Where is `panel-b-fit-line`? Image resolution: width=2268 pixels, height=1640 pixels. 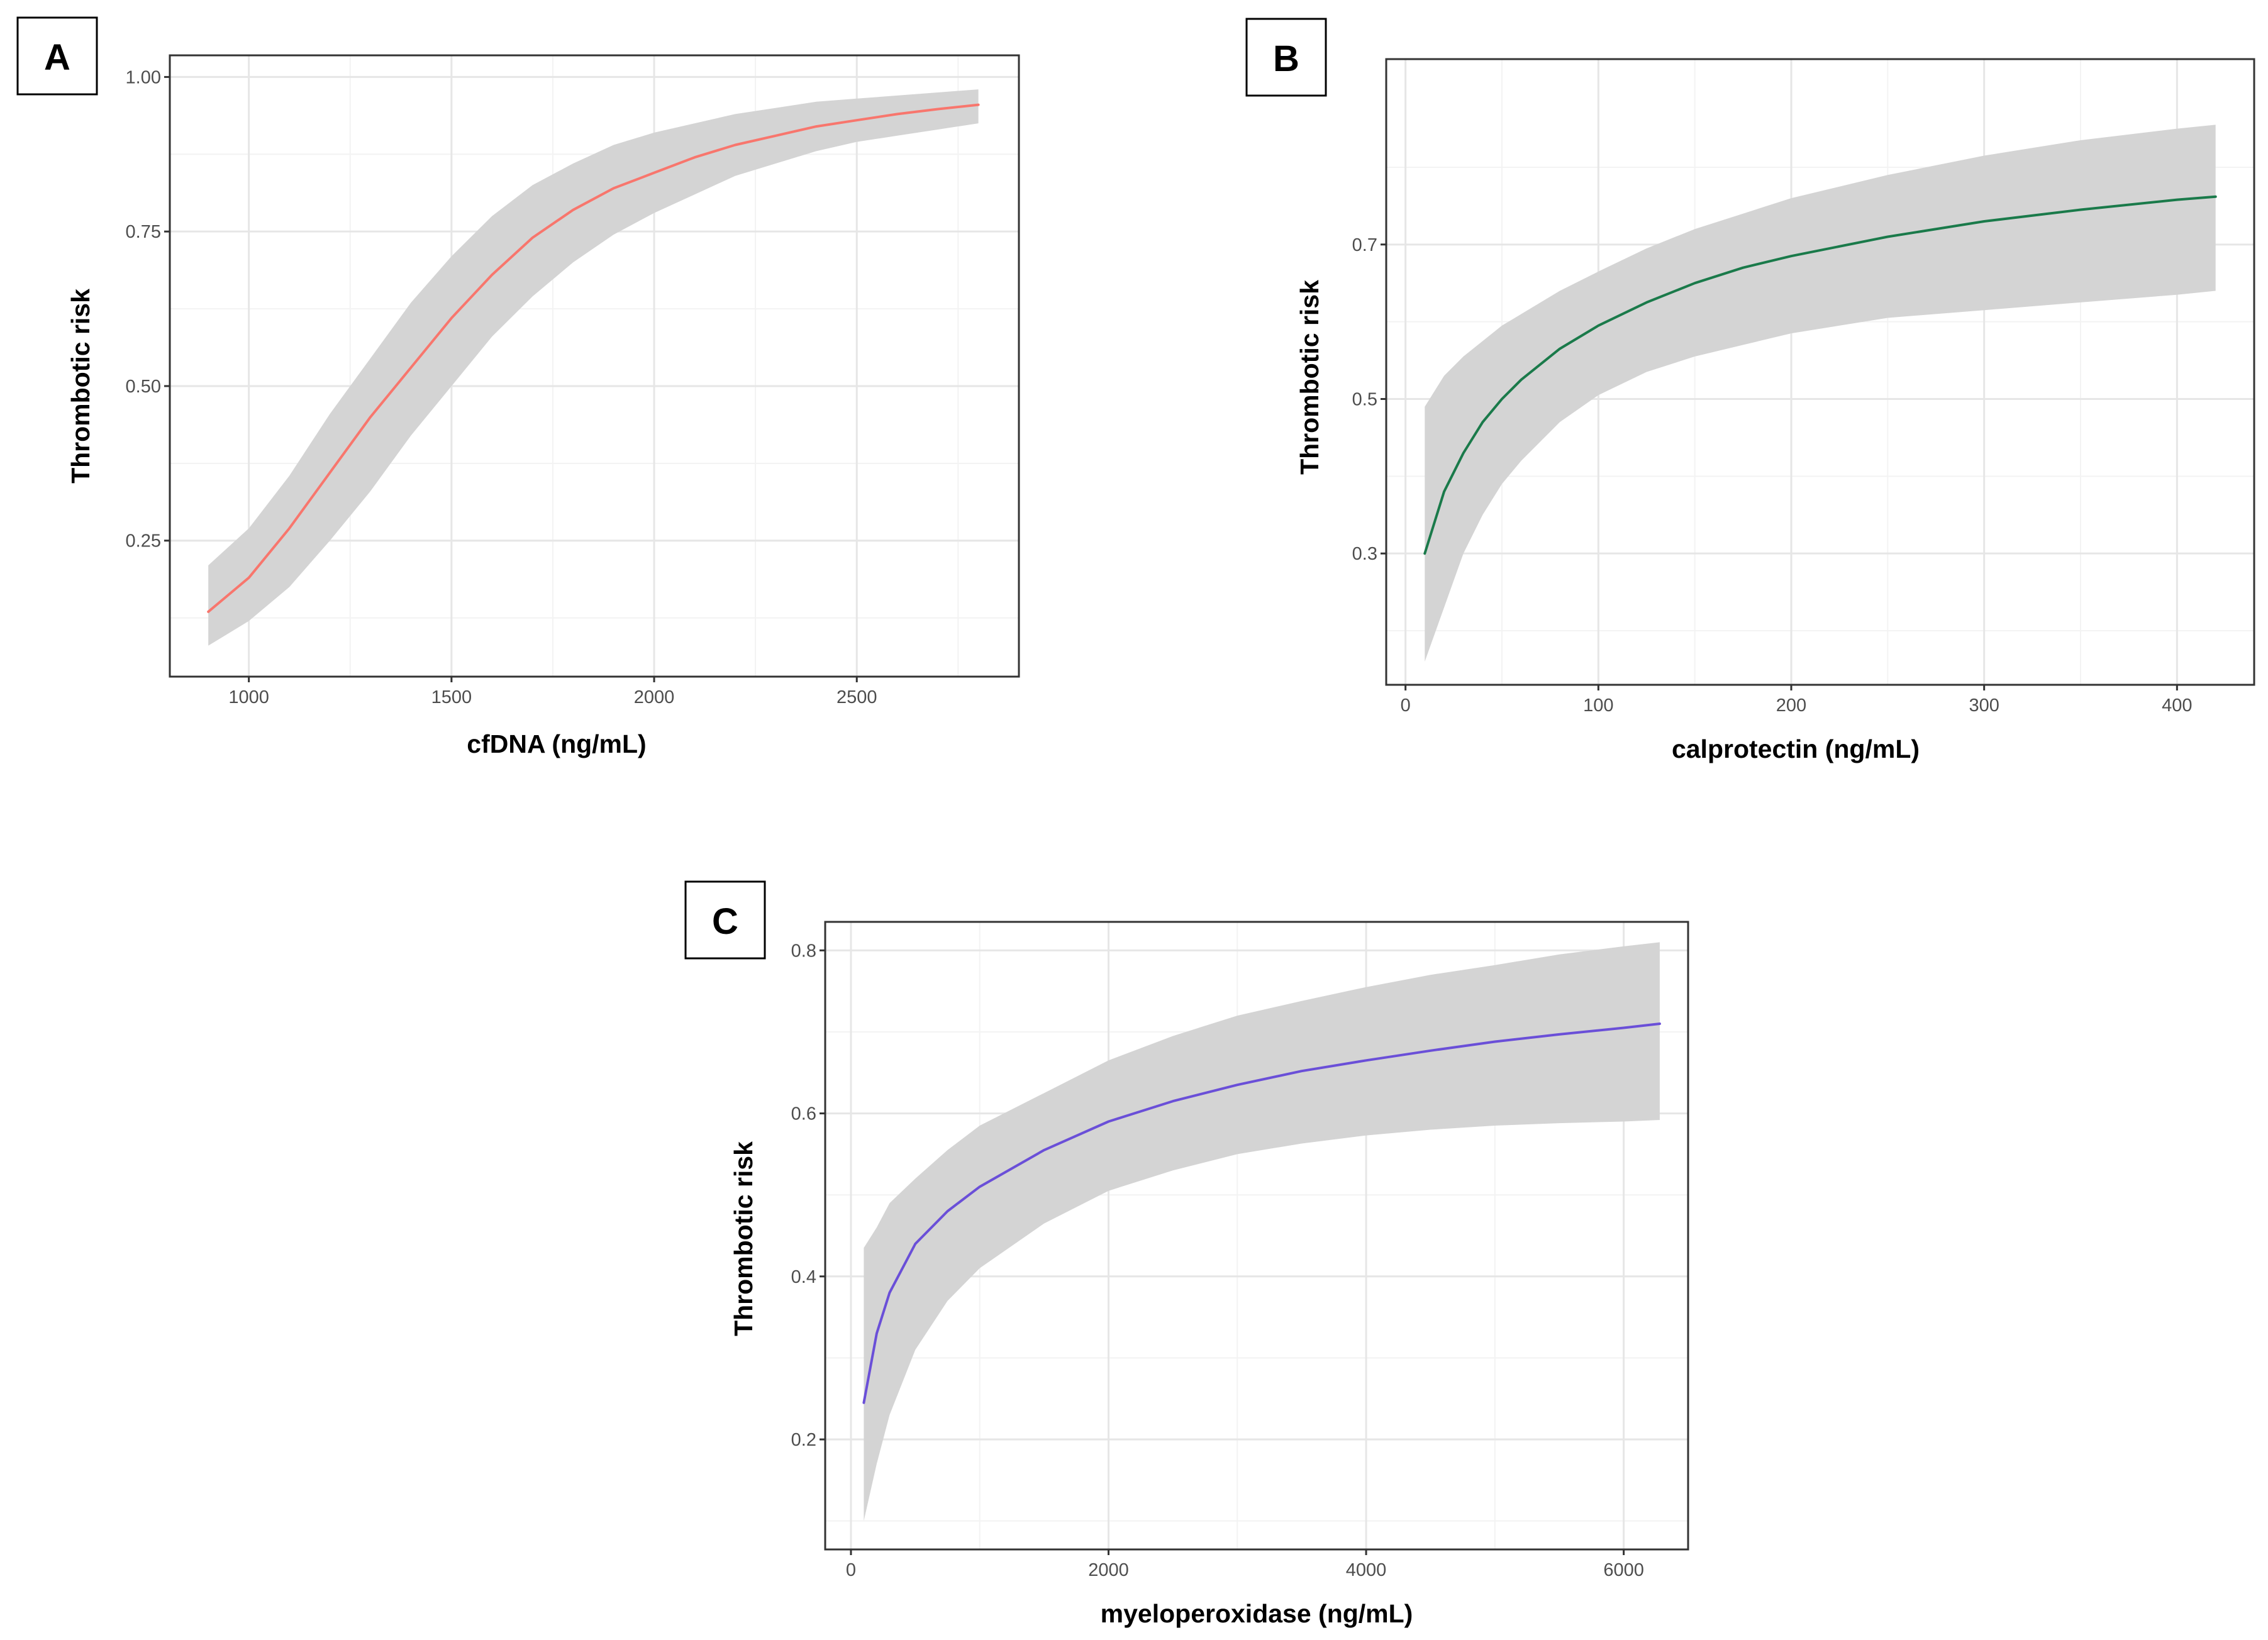
panel-b-fit-line is located at coordinates (1820, 375).